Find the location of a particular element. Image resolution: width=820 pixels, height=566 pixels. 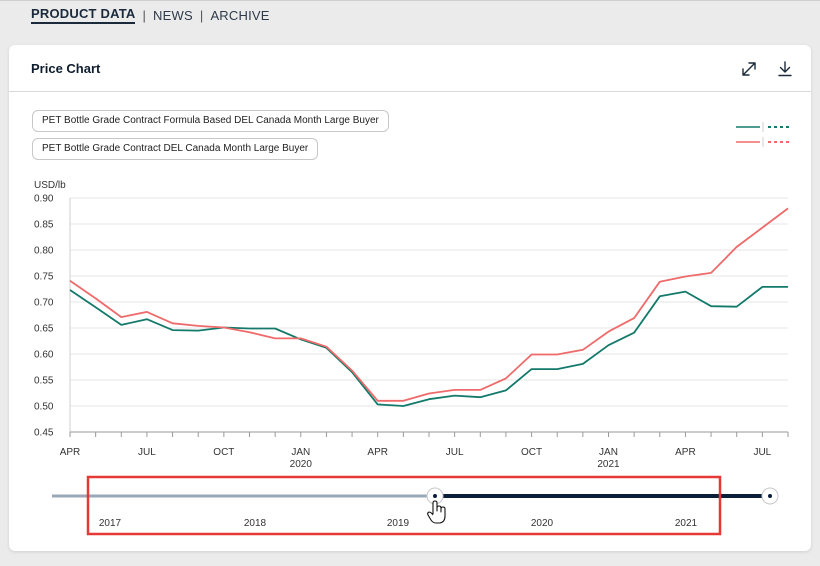

expand-icon is located at coordinates (749, 69).